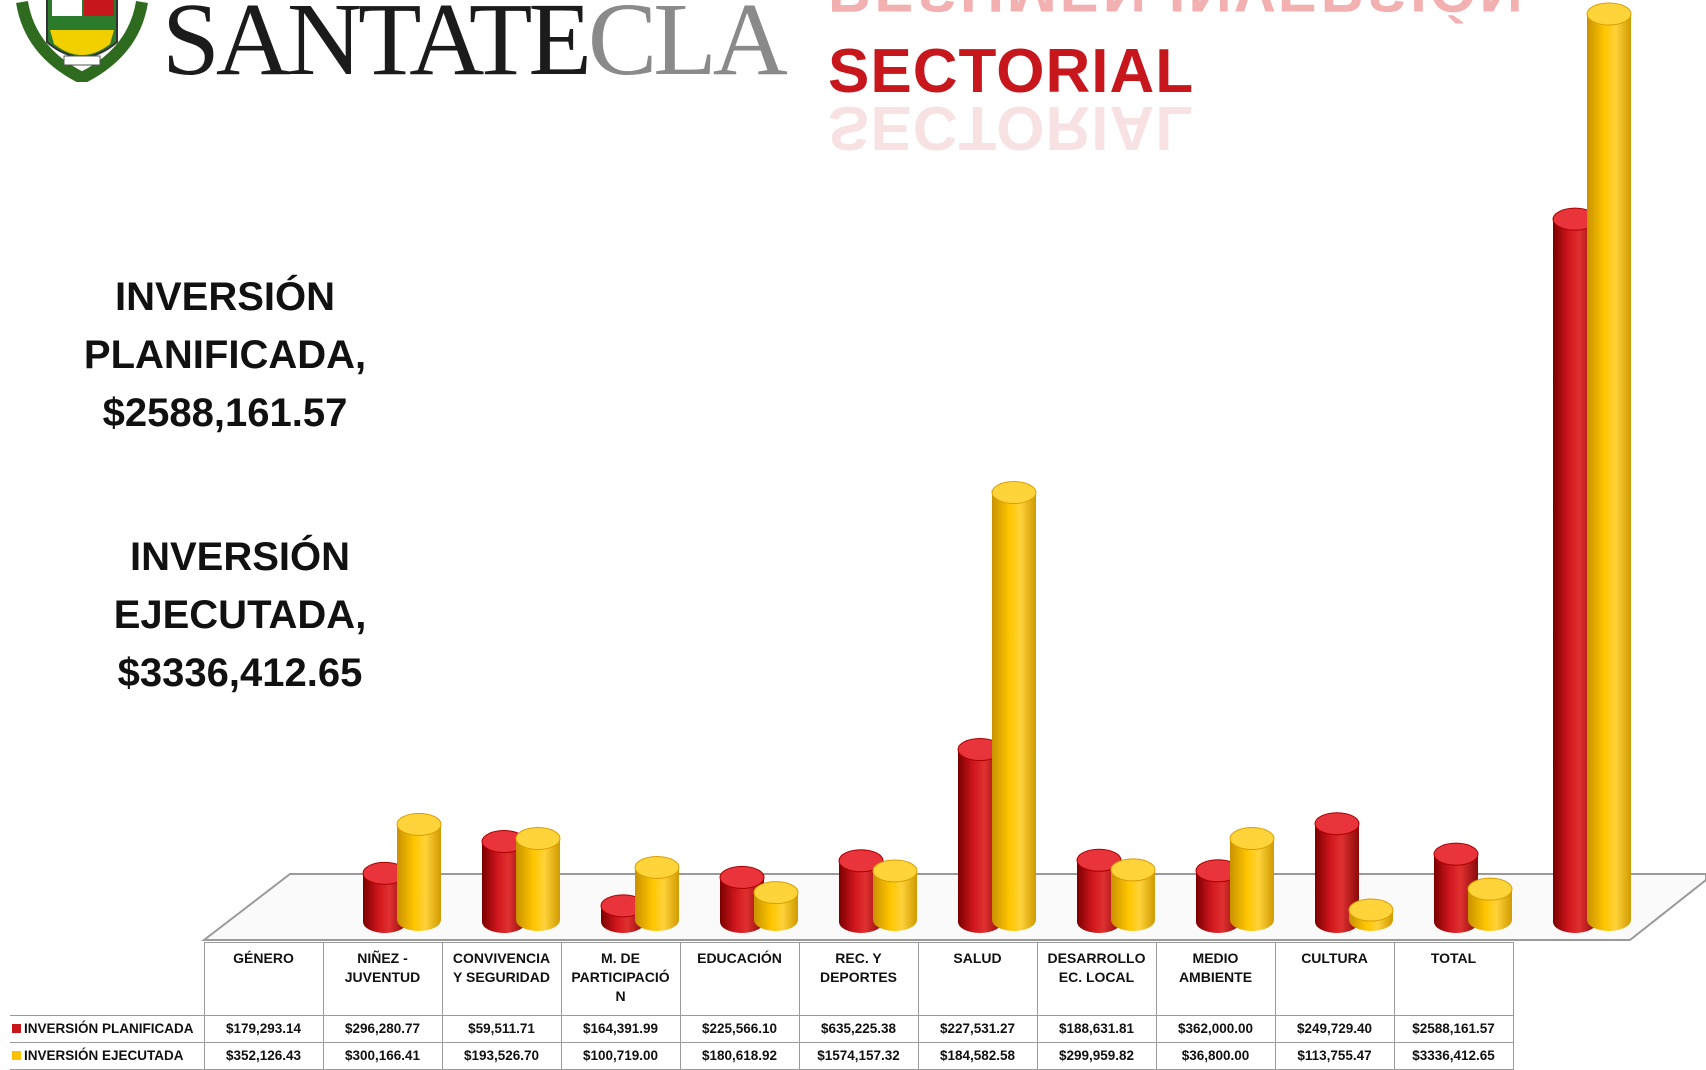 This screenshot has width=1706, height=1070. What do you see at coordinates (1453, 979) in the screenshot?
I see `table-header-cell: TOTAL` at bounding box center [1453, 979].